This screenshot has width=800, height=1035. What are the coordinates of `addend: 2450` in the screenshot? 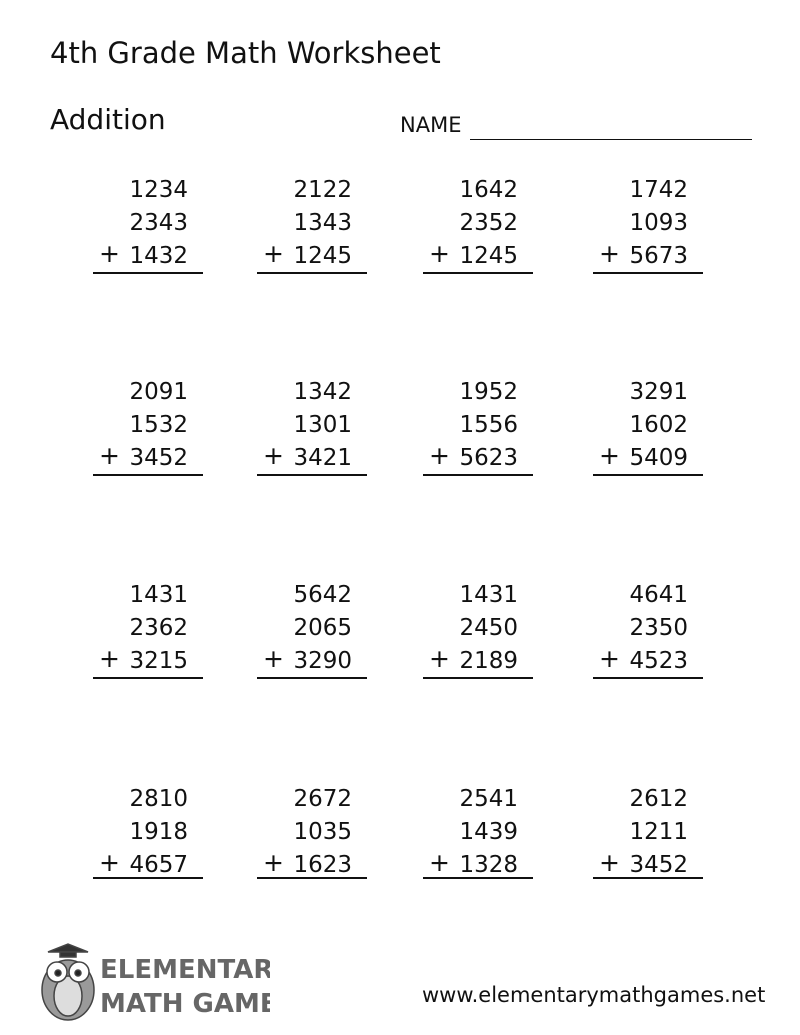 It's located at (488, 628).